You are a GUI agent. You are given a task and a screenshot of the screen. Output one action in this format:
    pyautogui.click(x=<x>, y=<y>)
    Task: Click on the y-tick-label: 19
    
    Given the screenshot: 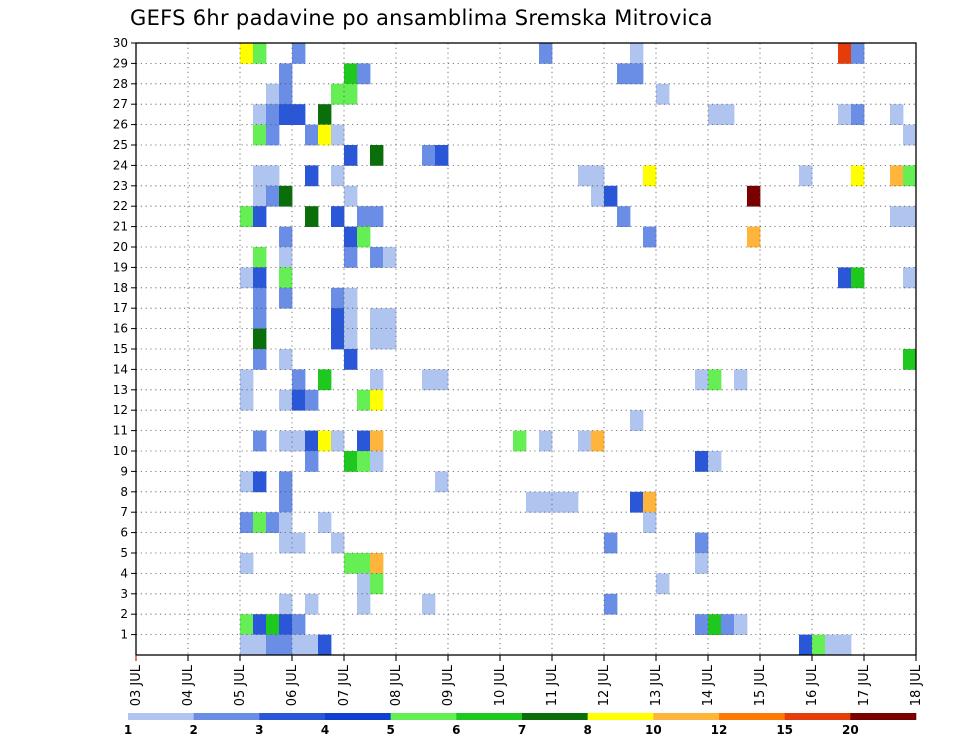 What is the action you would take?
    pyautogui.click(x=120, y=267)
    